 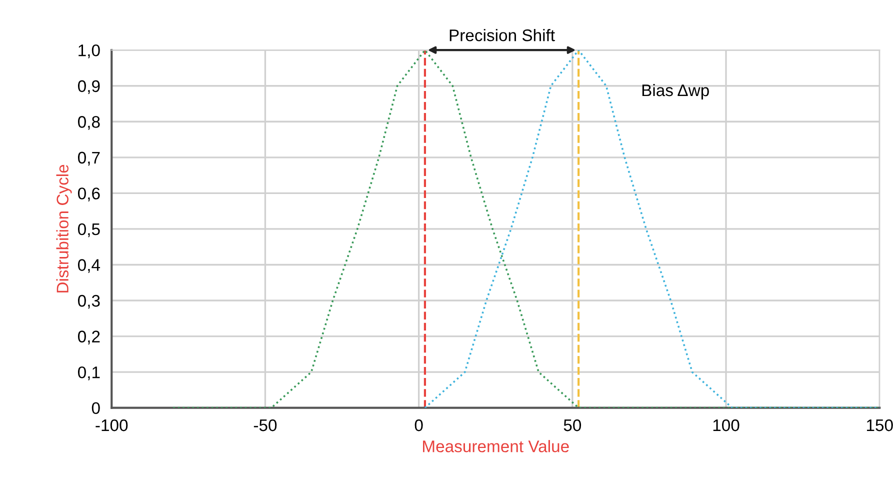 I want to click on x-tick-label: -50, so click(x=265, y=425).